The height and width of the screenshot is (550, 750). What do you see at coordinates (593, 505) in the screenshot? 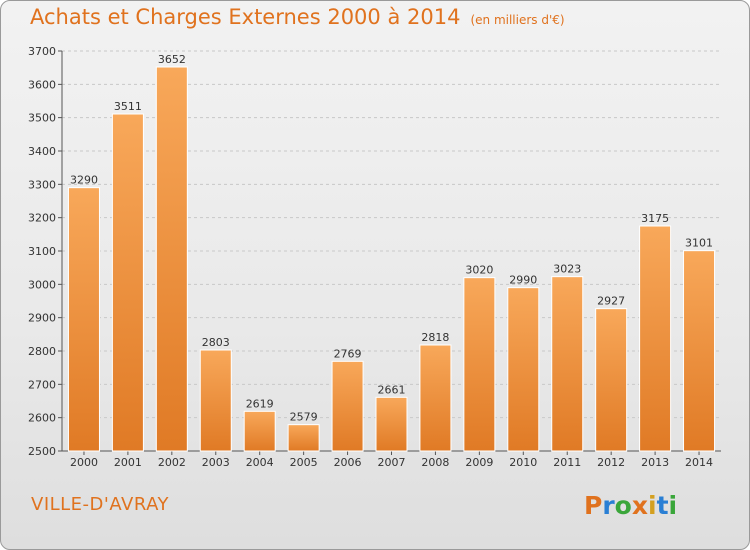
I see `logo-letter: P` at bounding box center [593, 505].